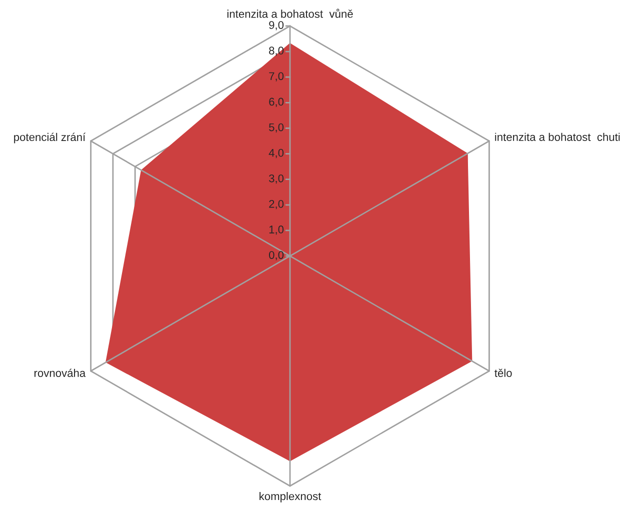 The height and width of the screenshot is (515, 644). What do you see at coordinates (290, 13) in the screenshot?
I see `spoke-label: intenzita a bohatost vůně` at bounding box center [290, 13].